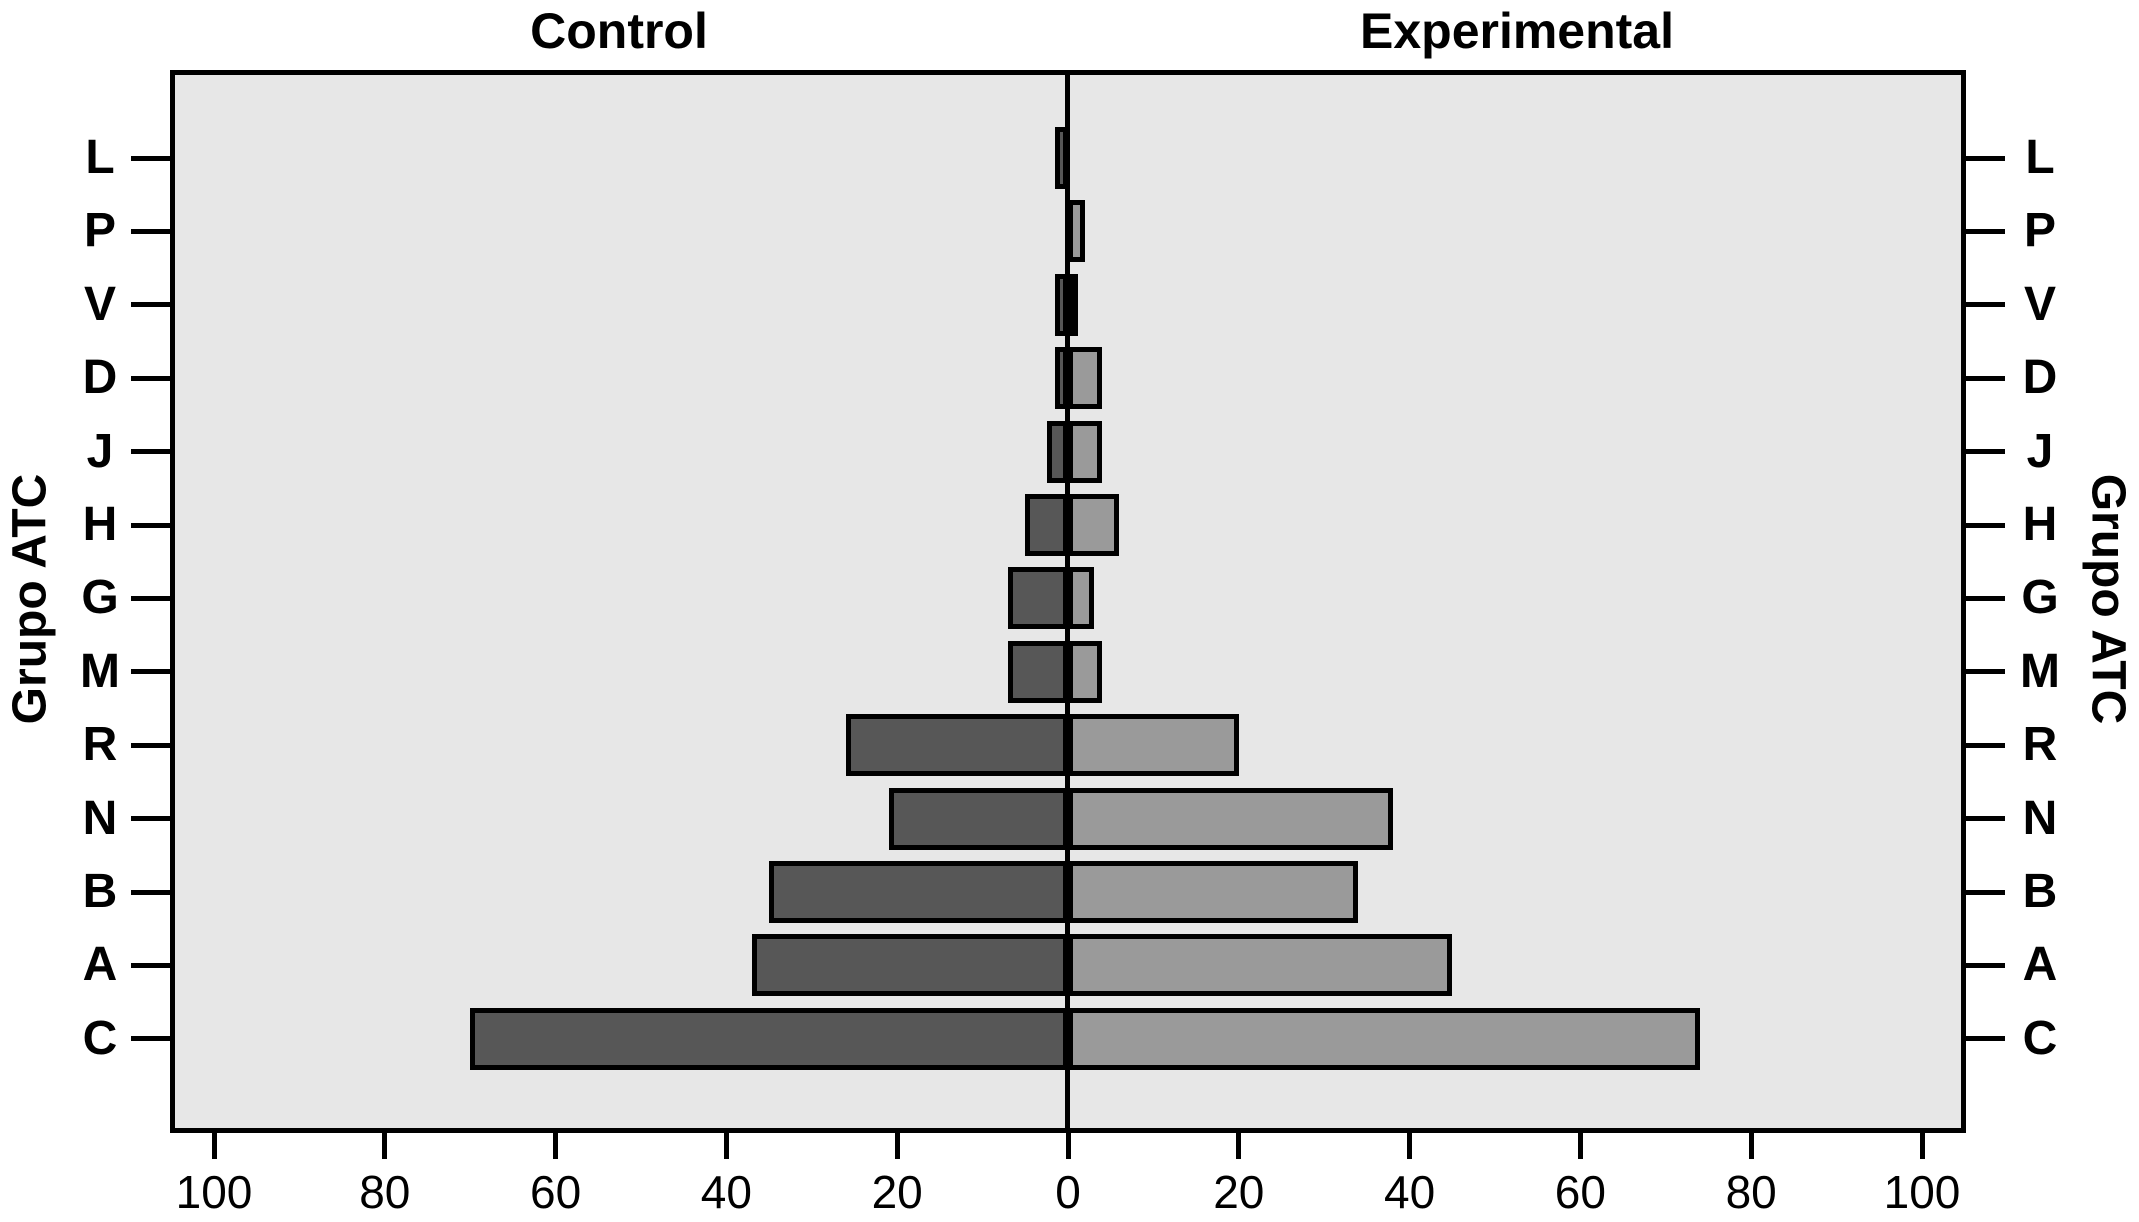 The height and width of the screenshot is (1222, 2139). What do you see at coordinates (100, 1038) in the screenshot?
I see `category-label-left-C: C` at bounding box center [100, 1038].